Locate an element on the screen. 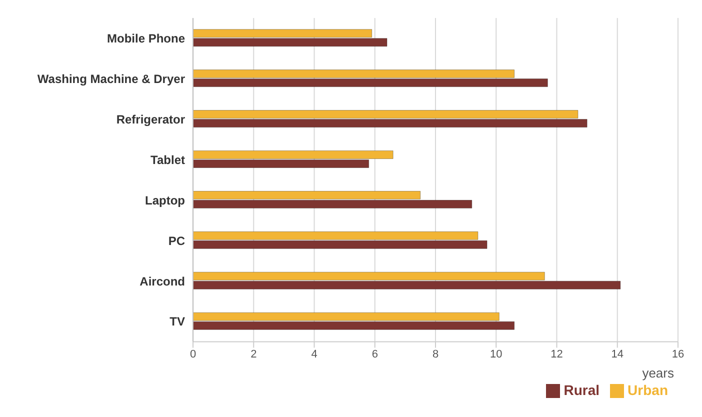 This screenshot has width=702, height=417. x-axis-title: years is located at coordinates (658, 373).